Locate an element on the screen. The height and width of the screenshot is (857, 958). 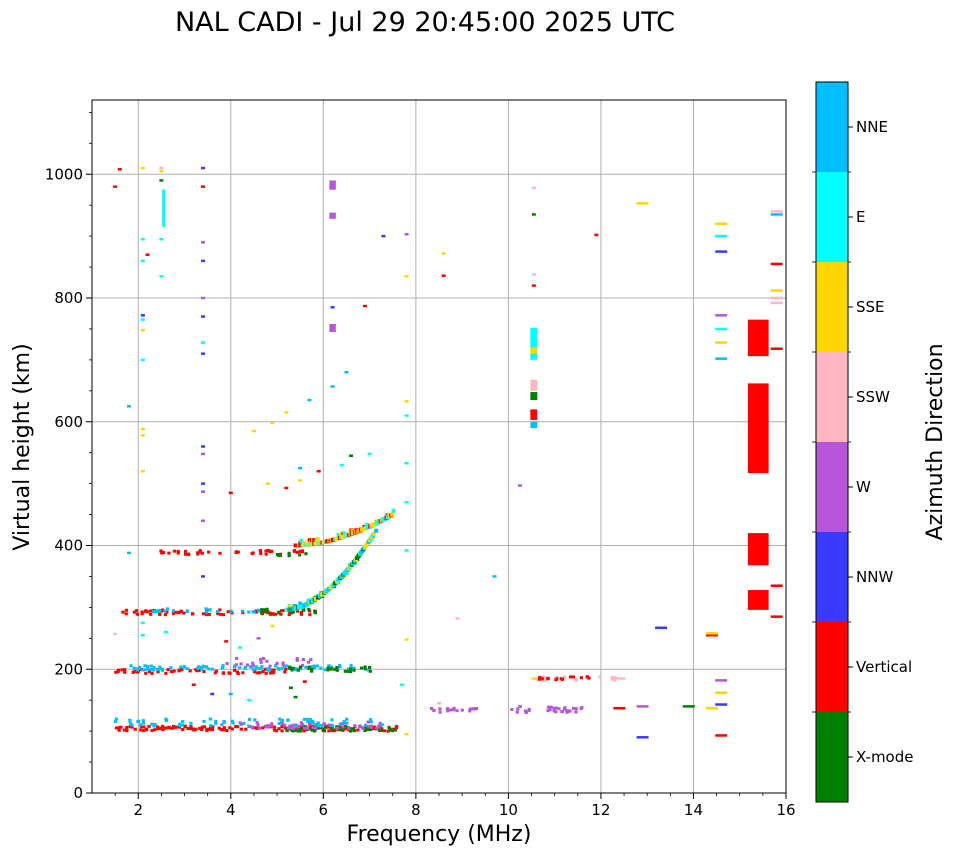
echo-bar is located at coordinates (332, 328).